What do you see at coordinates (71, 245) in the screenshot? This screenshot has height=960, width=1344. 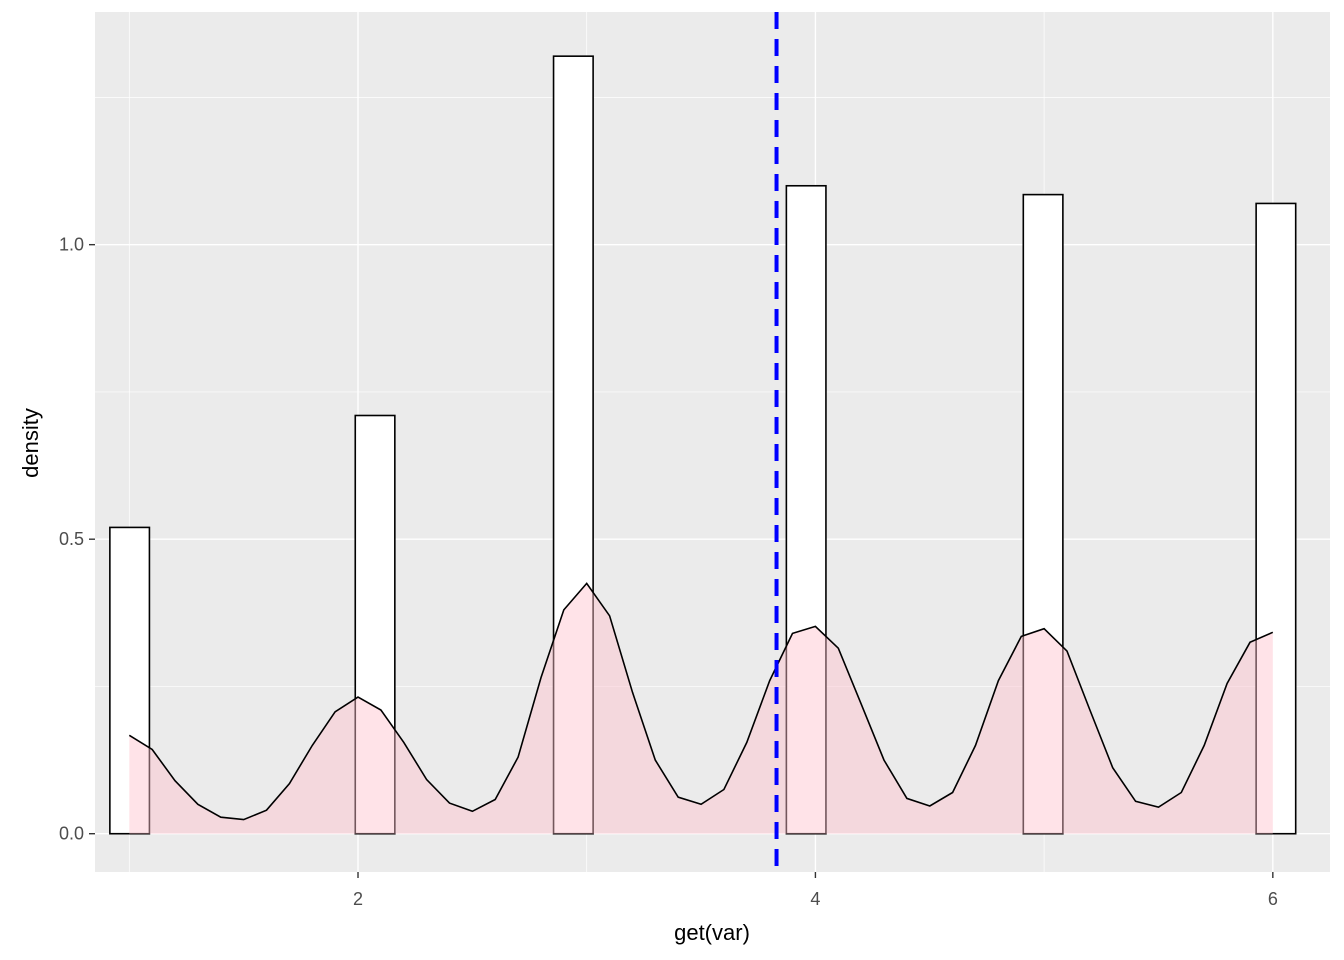 I see `y-tick-label: 1.0` at bounding box center [71, 245].